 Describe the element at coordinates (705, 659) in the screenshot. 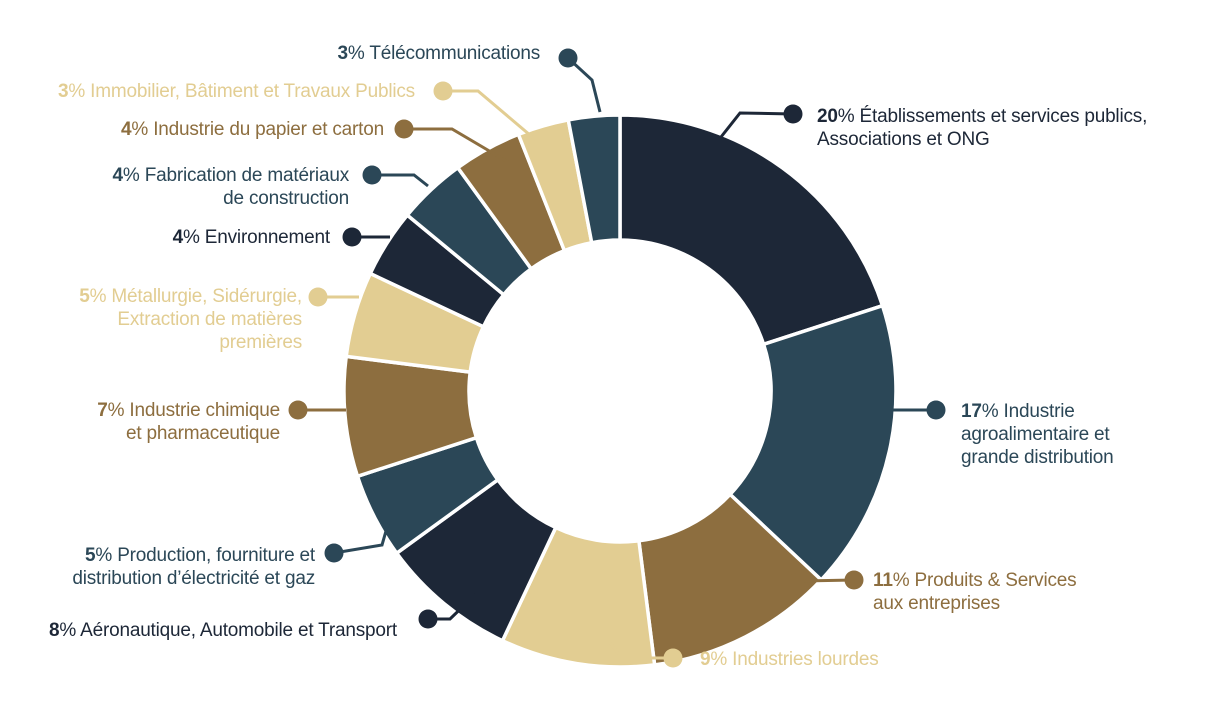

I see `percent-value: 9` at that location.